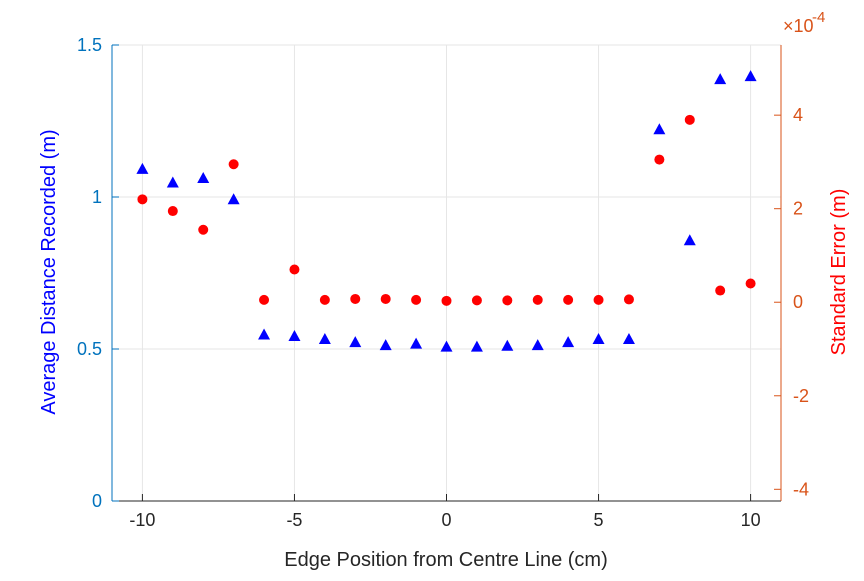 This screenshot has height=581, width=864. What do you see at coordinates (49, 271) in the screenshot?
I see `y-axis-label: Average Distance Recorded (m)` at bounding box center [49, 271].